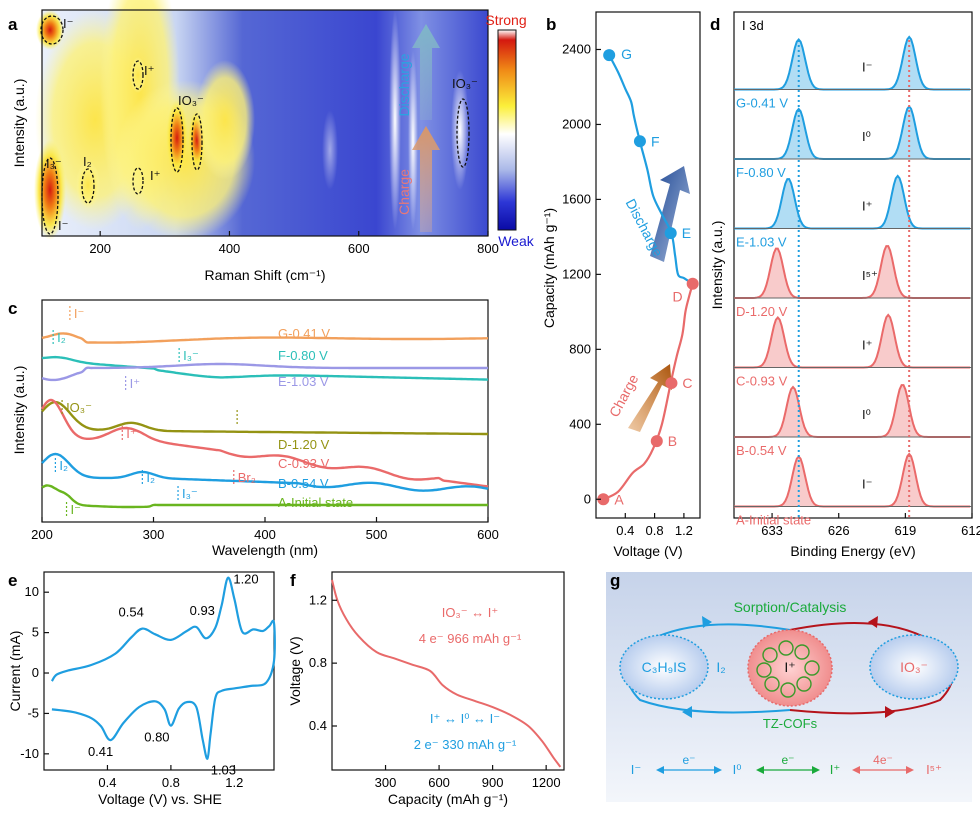 The height and width of the screenshot is (814, 980). I want to click on chain-arrowhead-3b, so click(910, 770).